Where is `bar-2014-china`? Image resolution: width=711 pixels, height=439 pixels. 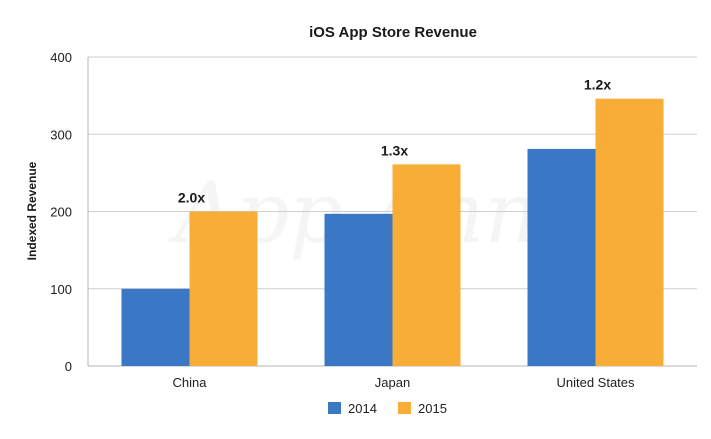
bar-2014-china is located at coordinates (155, 327).